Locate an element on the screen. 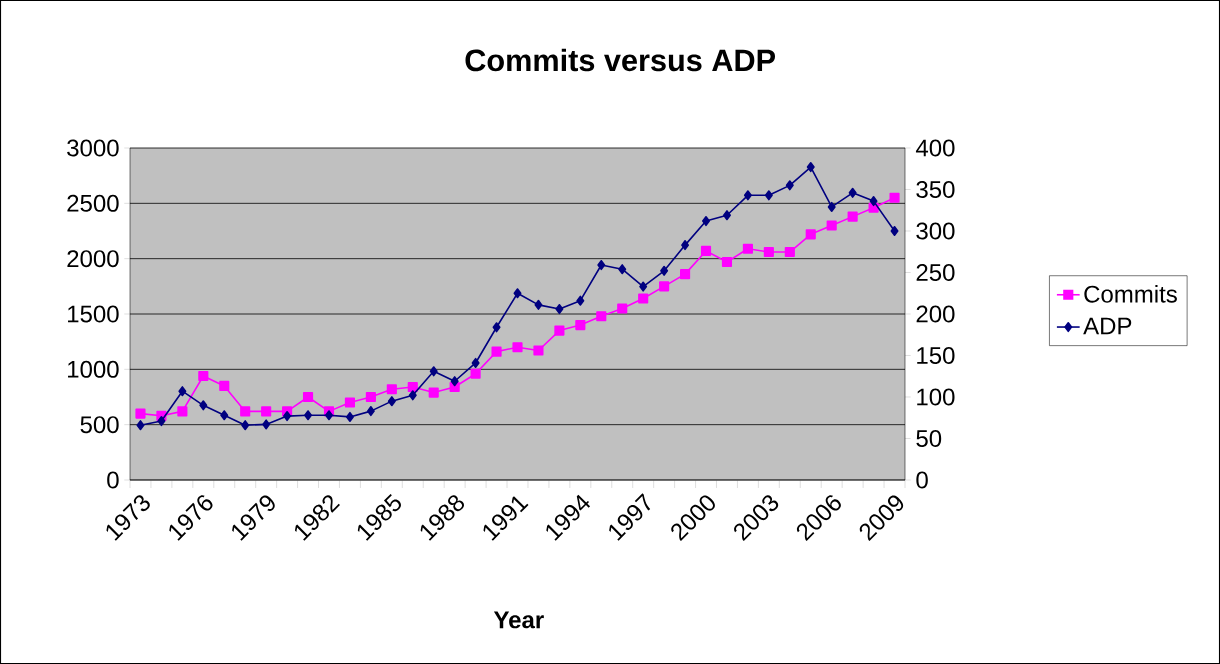 The image size is (1220, 664). legend-label: ADP is located at coordinates (1107, 326).